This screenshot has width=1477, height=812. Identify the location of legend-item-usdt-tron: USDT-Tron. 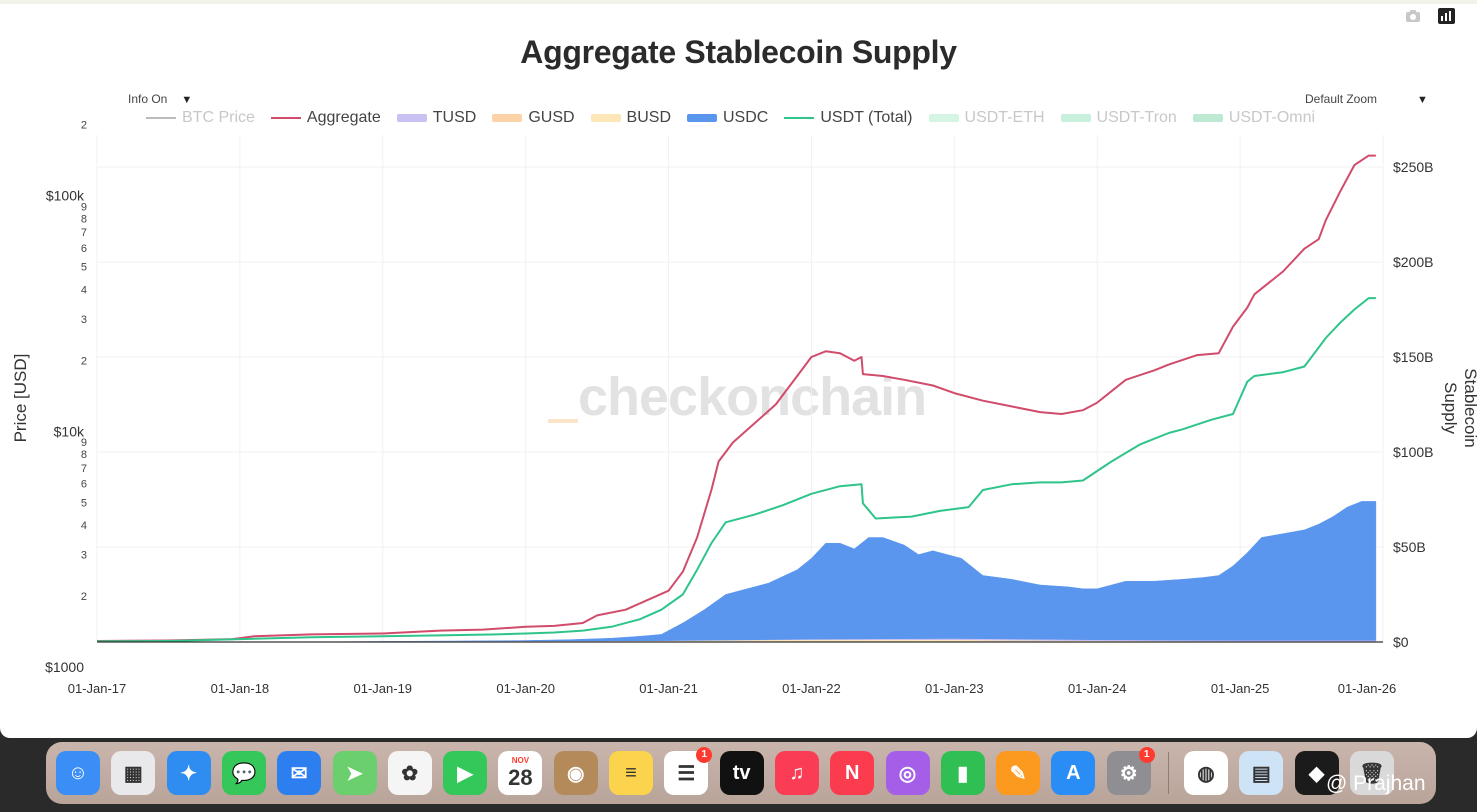
(1118, 118).